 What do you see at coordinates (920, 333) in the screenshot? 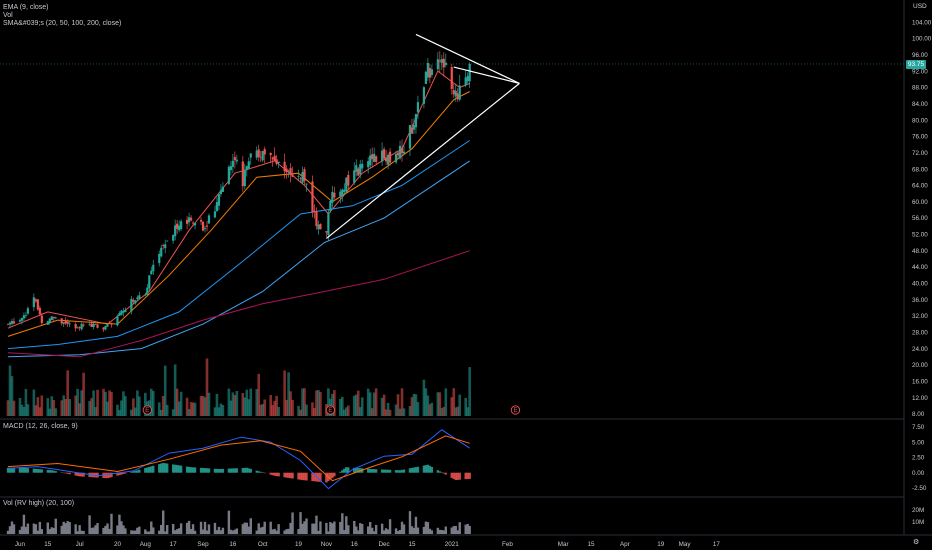
I see `price-tick-label: 28.00` at bounding box center [920, 333].